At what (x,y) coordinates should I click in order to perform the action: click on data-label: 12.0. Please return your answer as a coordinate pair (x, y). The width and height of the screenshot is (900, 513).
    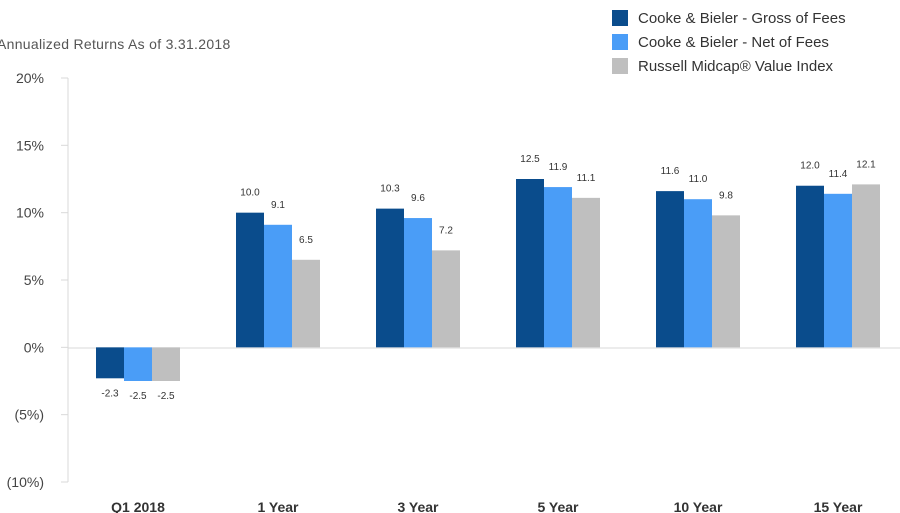
    Looking at the image, I should click on (810, 166).